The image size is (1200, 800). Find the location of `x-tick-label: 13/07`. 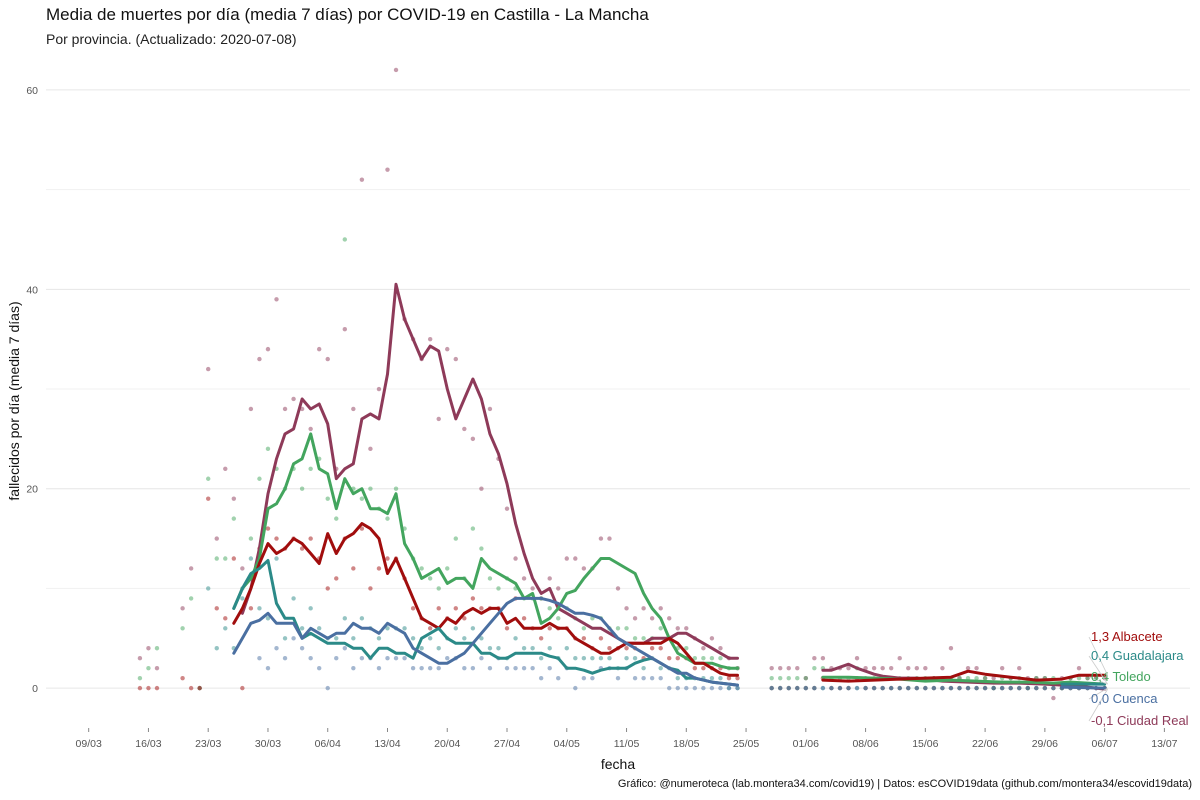

x-tick-label: 13/07 is located at coordinates (1164, 744).